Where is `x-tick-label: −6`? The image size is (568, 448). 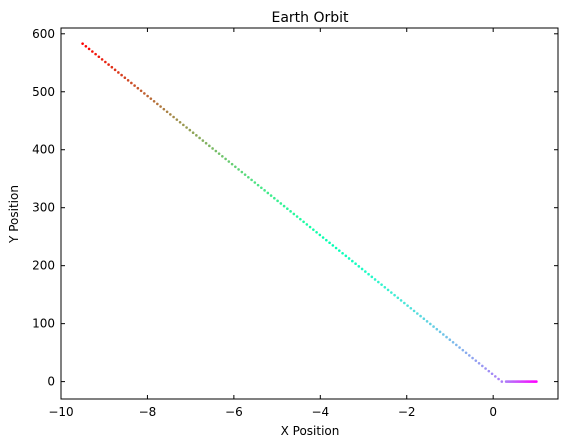 x-tick-label: −6 is located at coordinates (234, 412).